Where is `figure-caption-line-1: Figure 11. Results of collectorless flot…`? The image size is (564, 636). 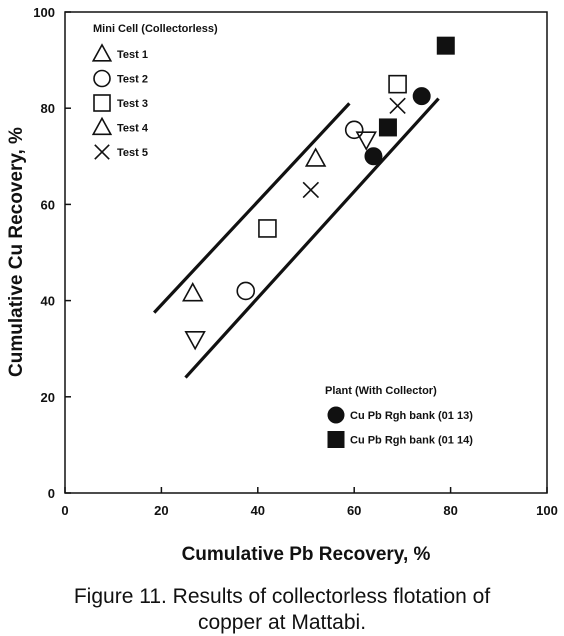
figure-caption-line-1: Figure 11. Results of collectorless flot… is located at coordinates (282, 596).